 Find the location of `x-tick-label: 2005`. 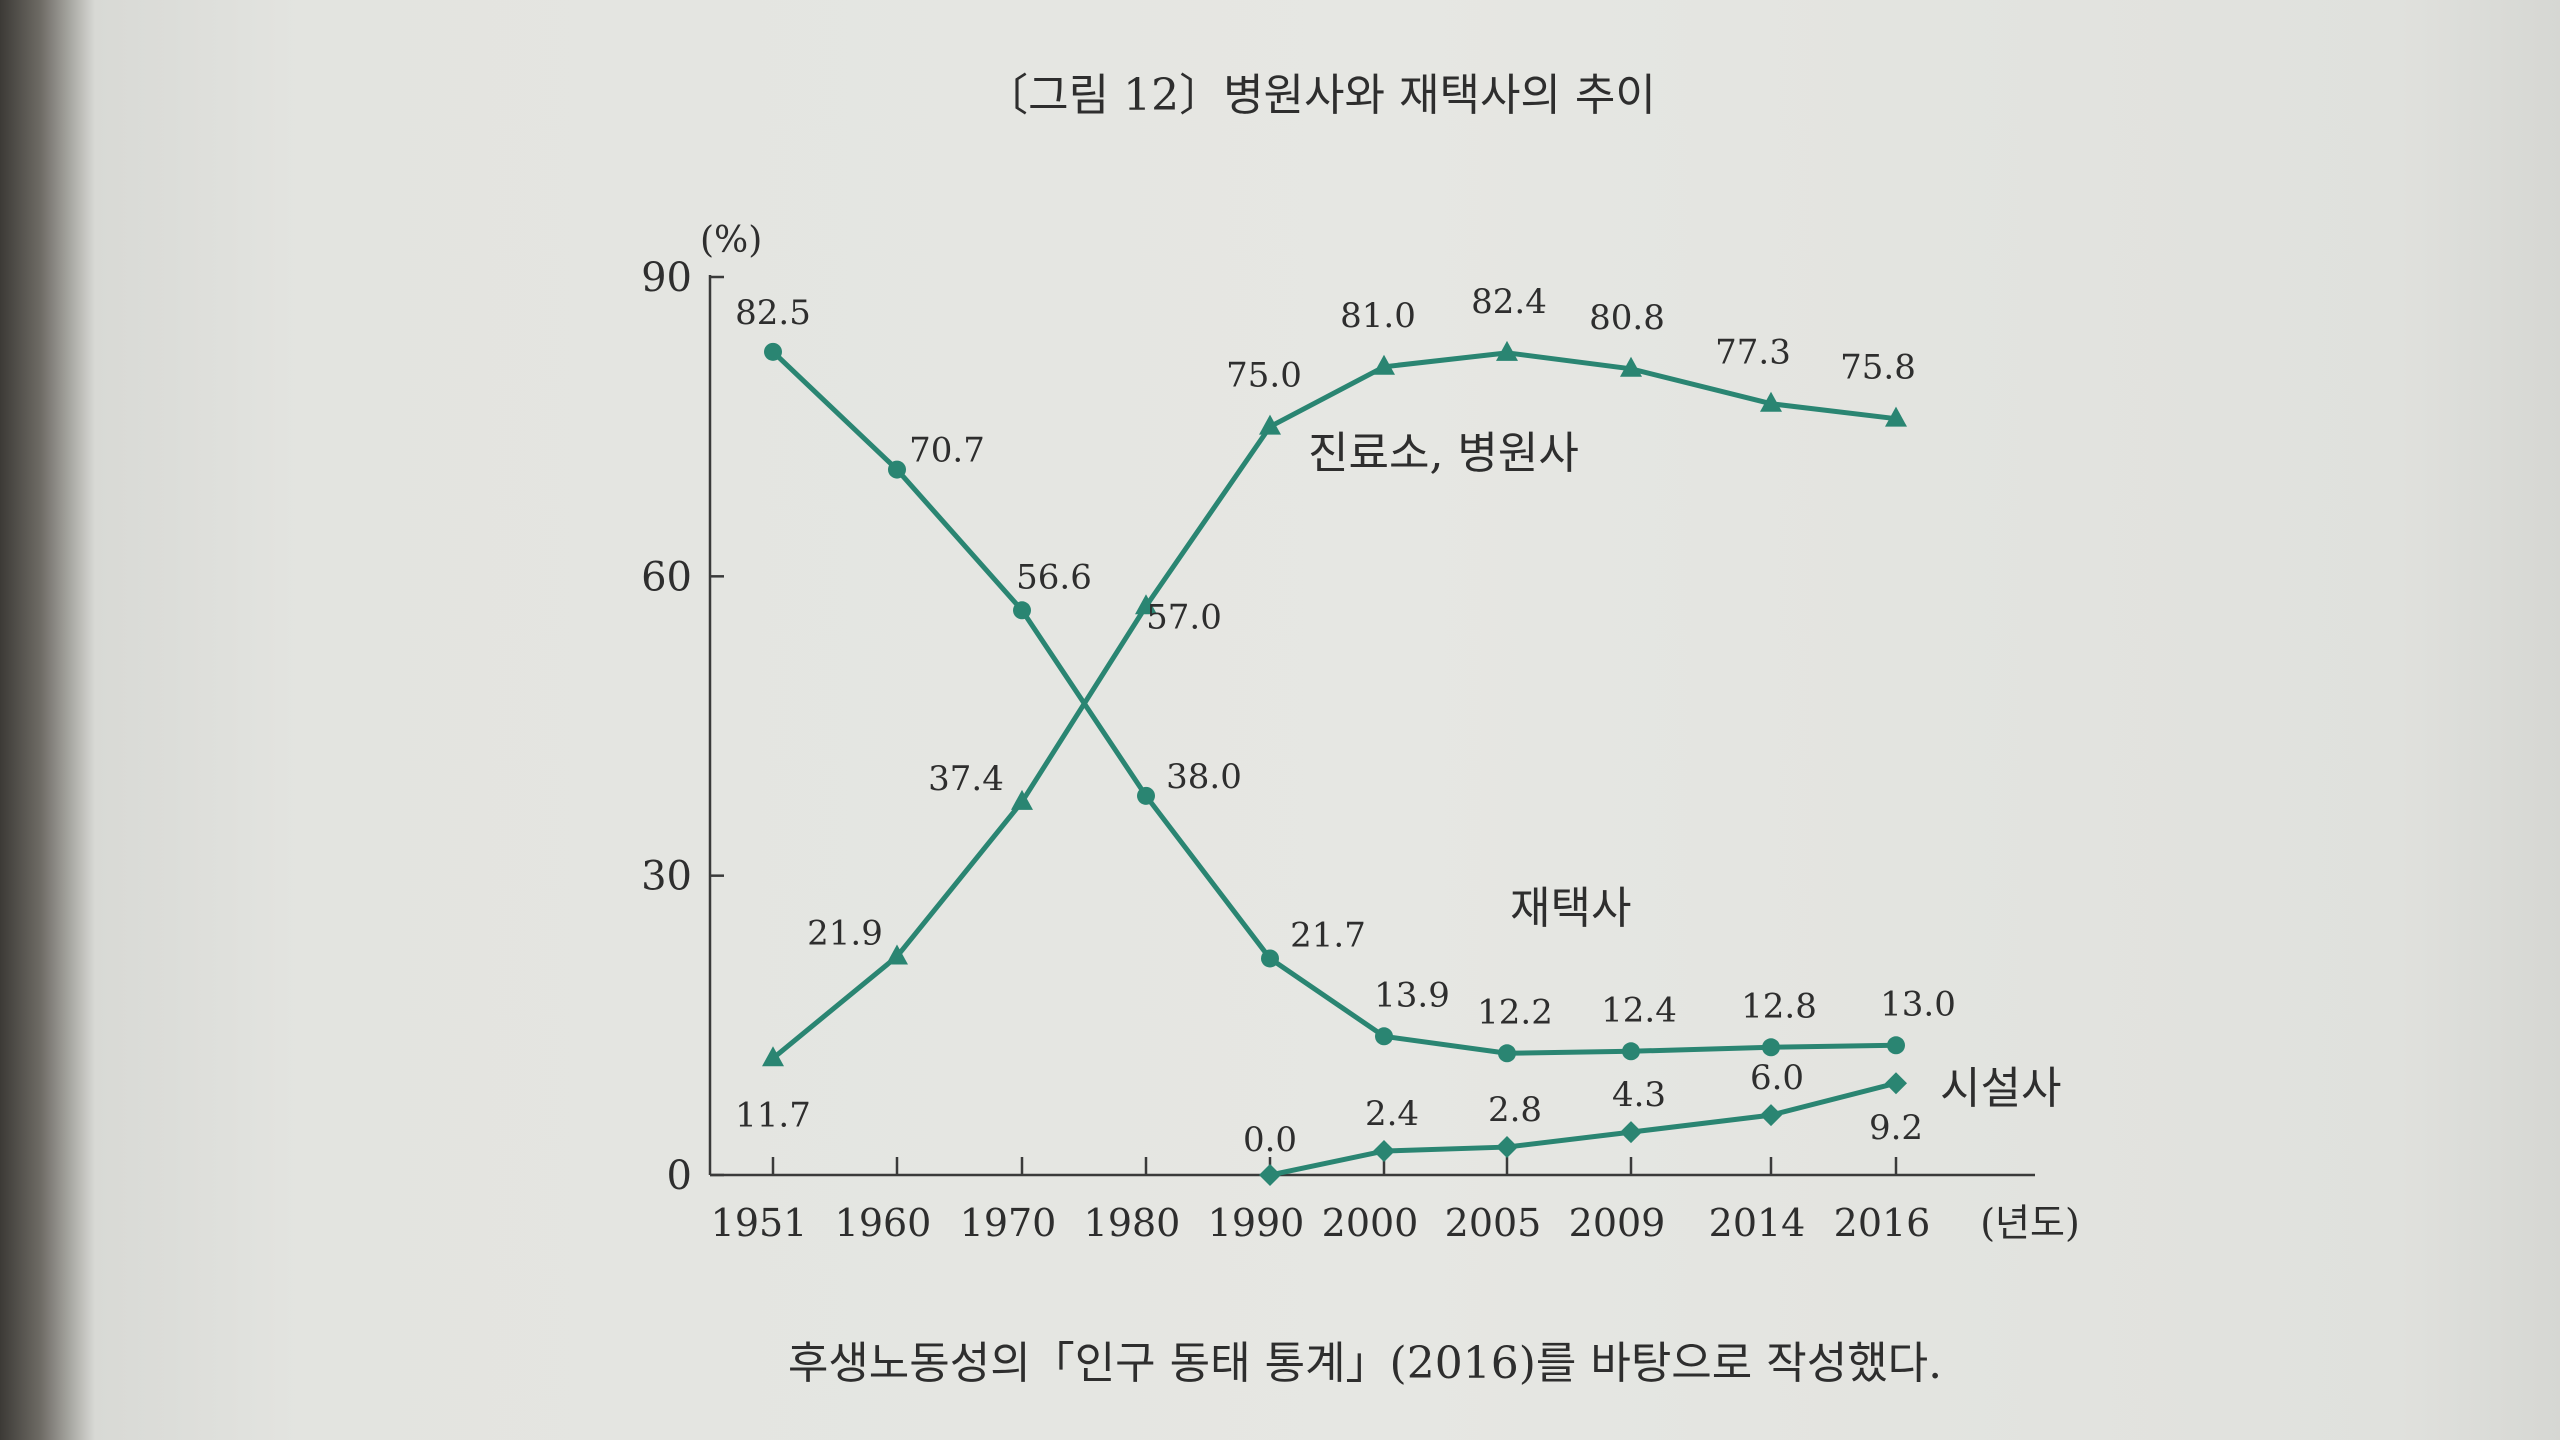

x-tick-label: 2005 is located at coordinates (1493, 1223).